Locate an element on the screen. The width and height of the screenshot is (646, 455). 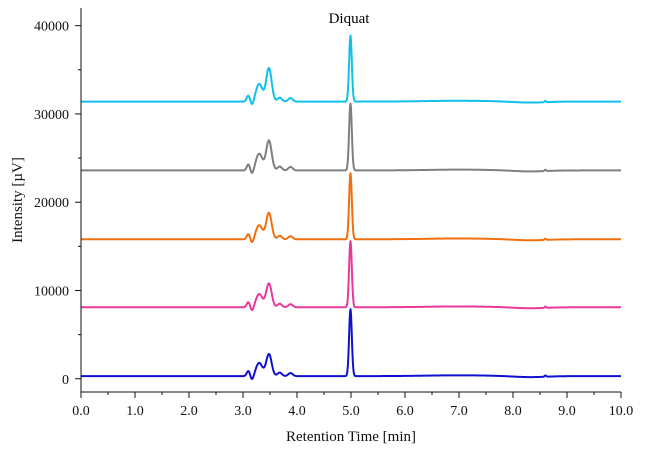
x-tick-label: 3.0 is located at coordinates (243, 411).